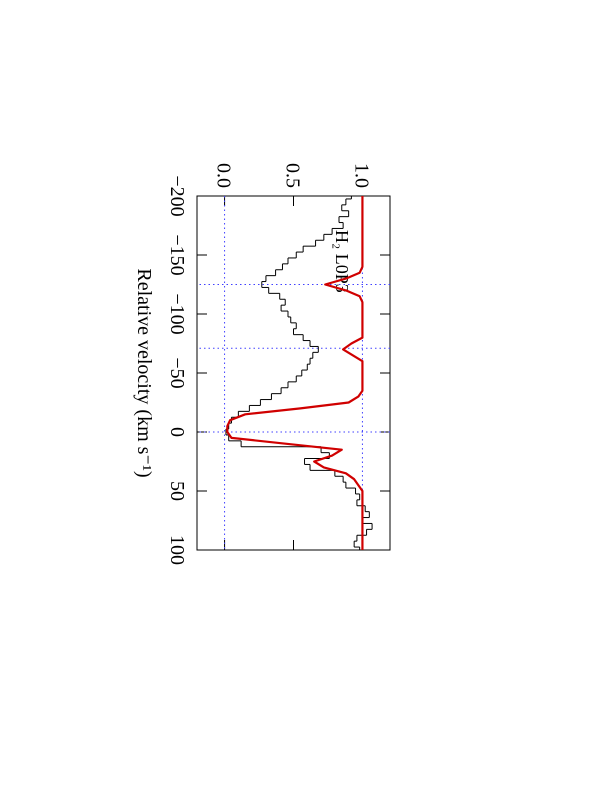  I want to click on x-tick-label: 50, so click(177, 491).